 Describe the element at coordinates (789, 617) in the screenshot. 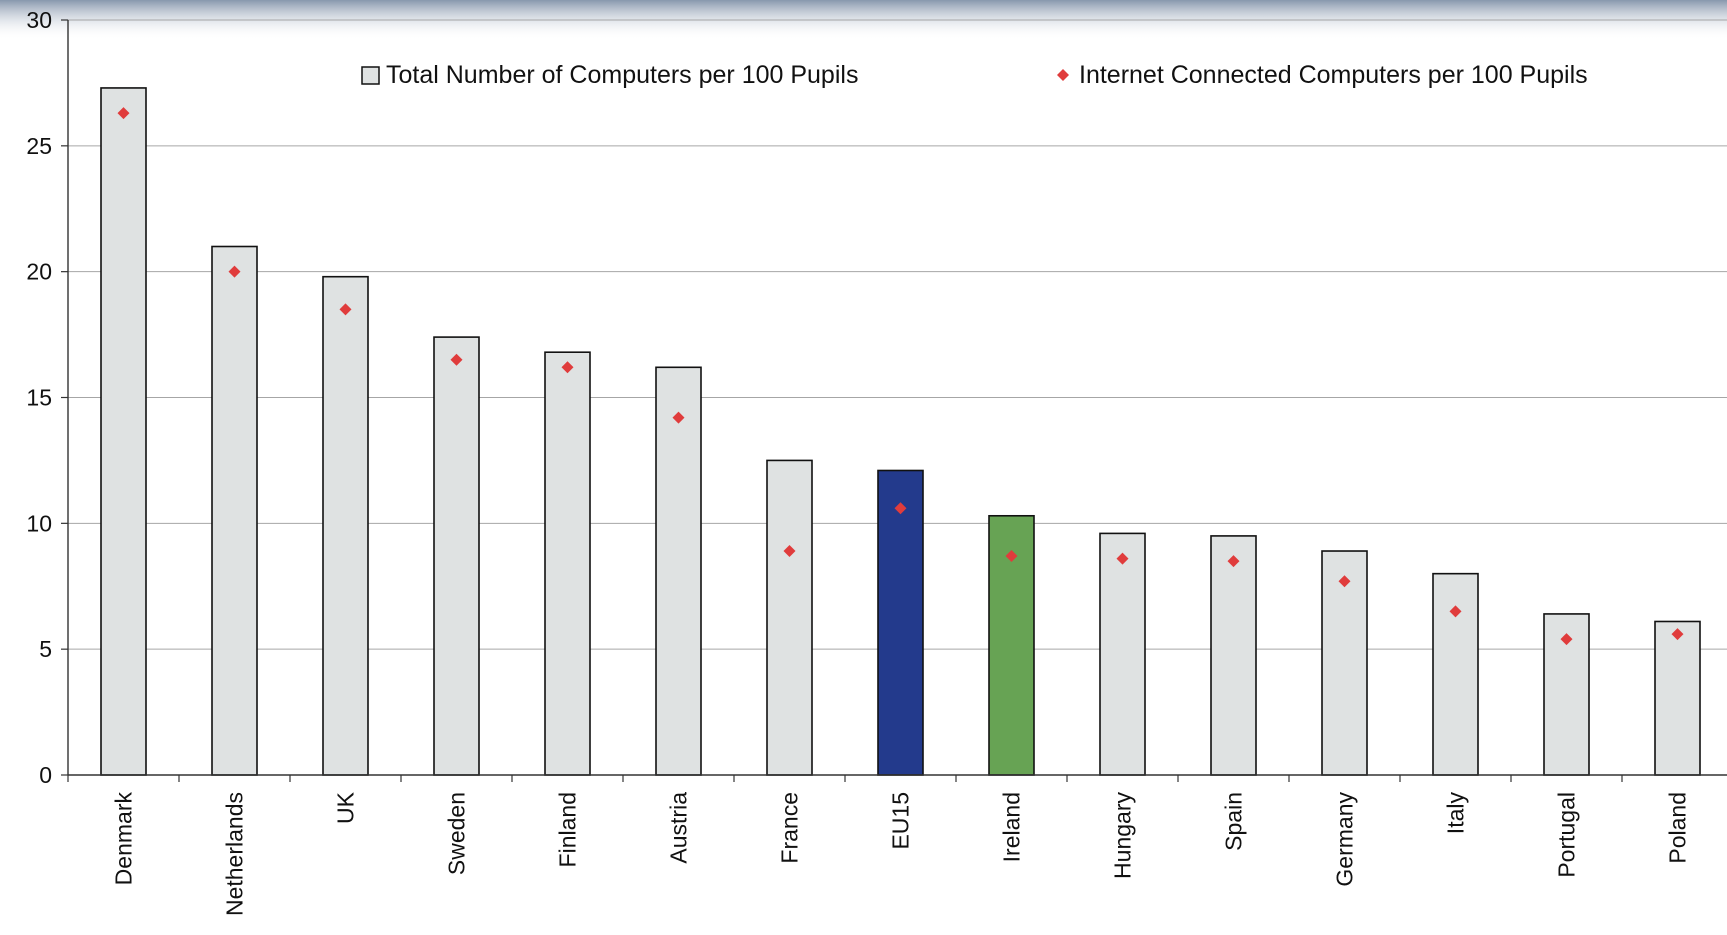

I see `bar-france` at that location.